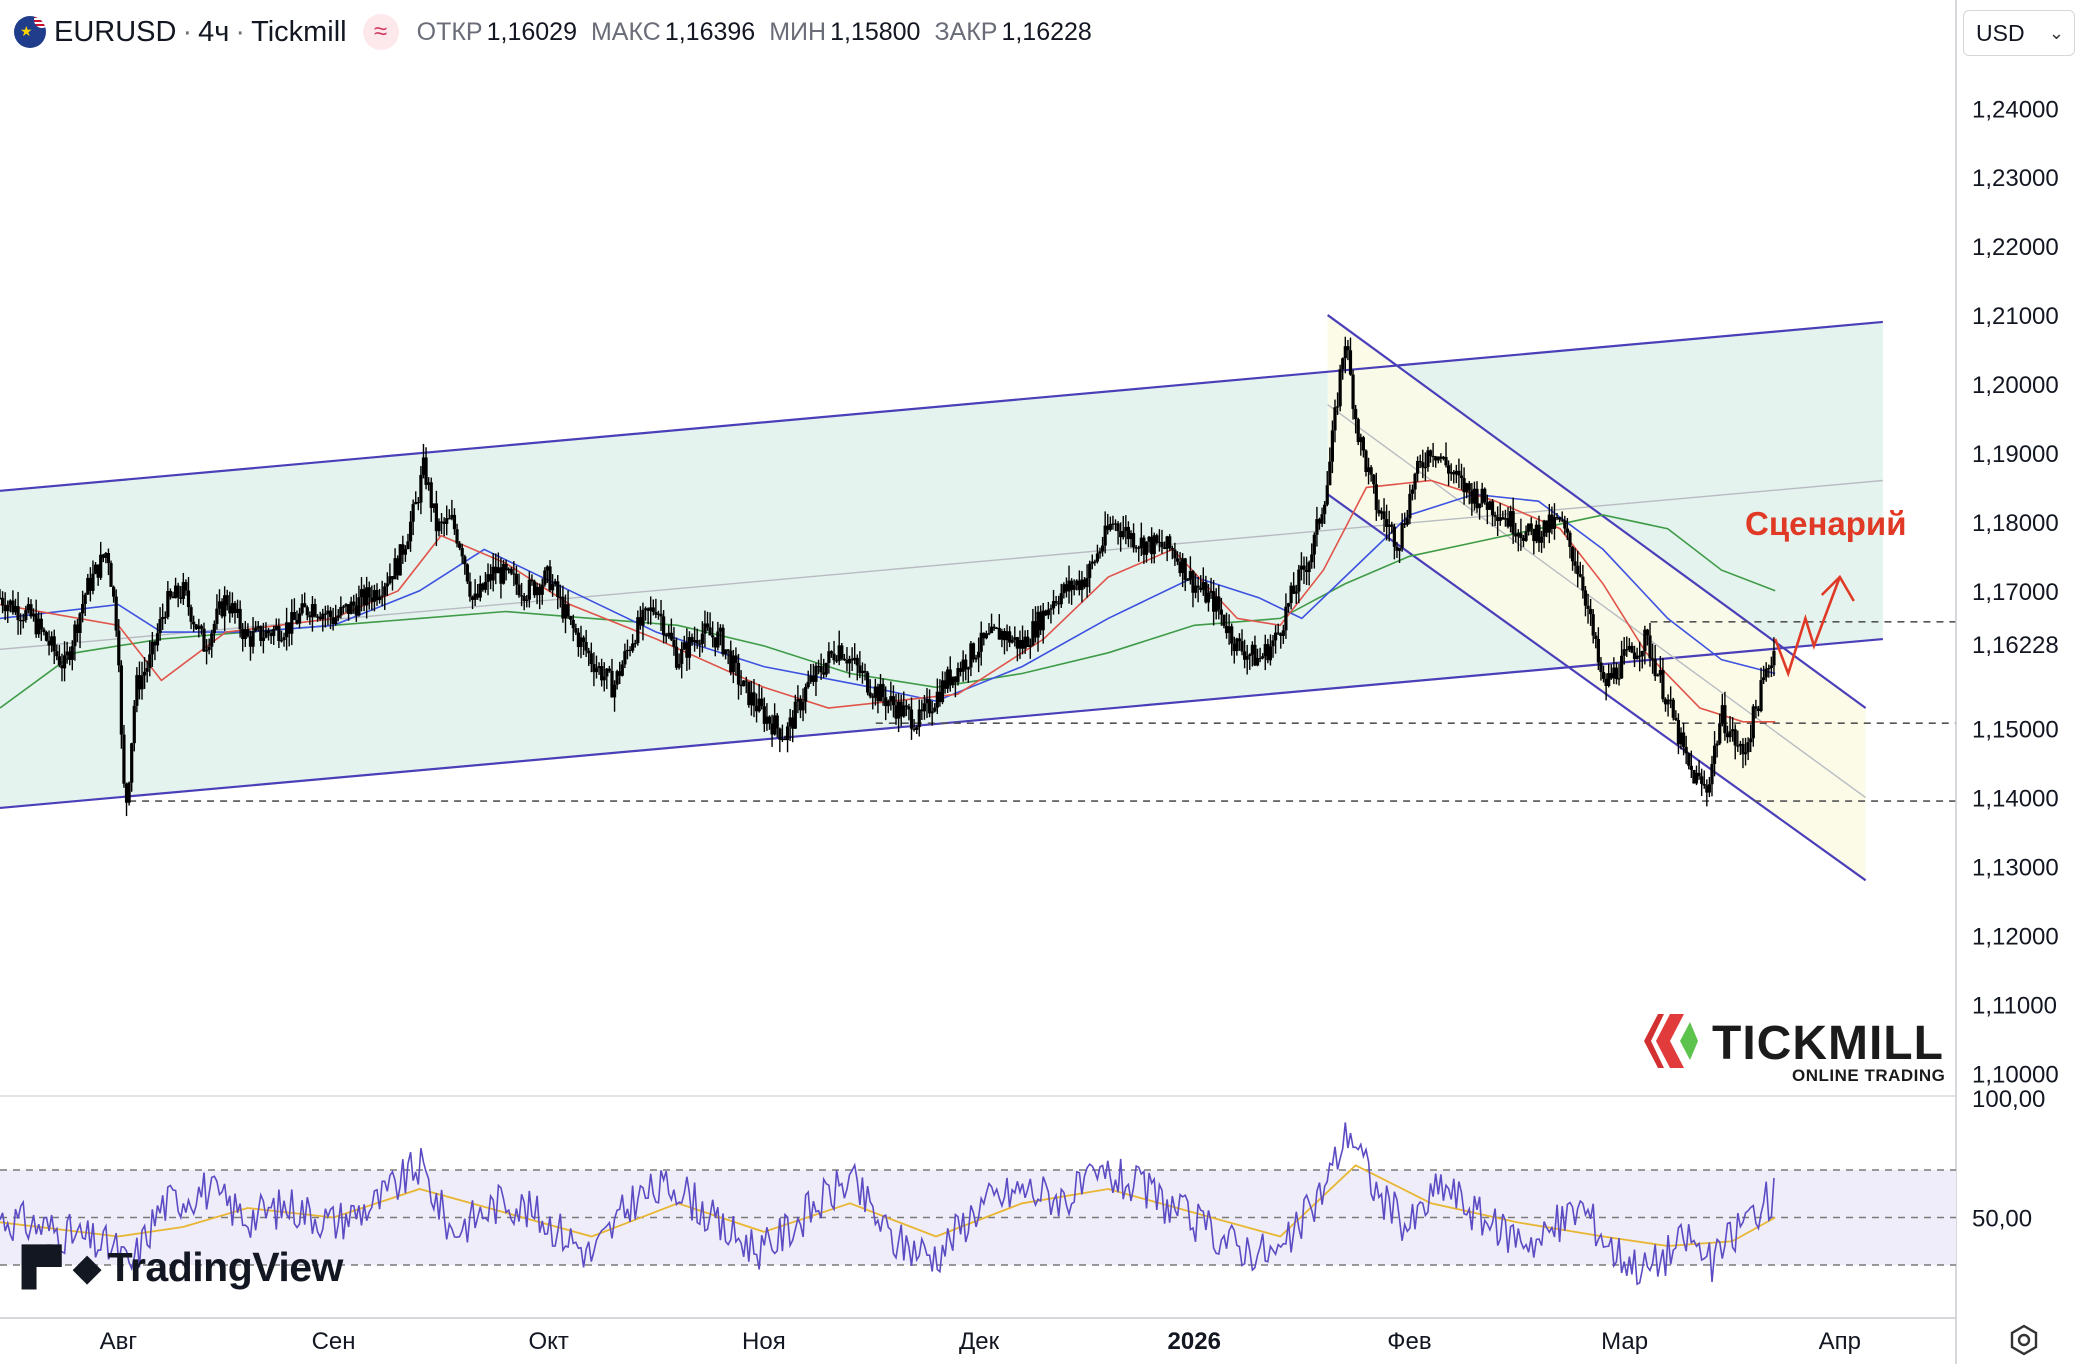 This screenshot has width=2088, height=1364. What do you see at coordinates (2015, 645) in the screenshot?
I see `last-price-label: 1,16228` at bounding box center [2015, 645].